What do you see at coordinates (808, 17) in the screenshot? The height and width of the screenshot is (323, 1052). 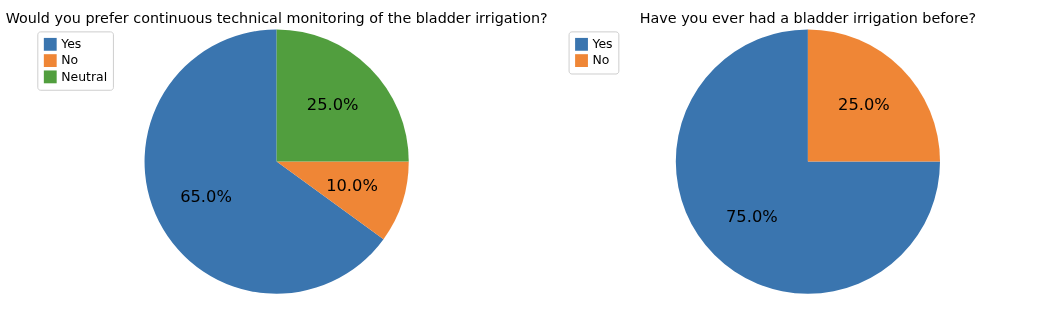 I see `chart-title: Have you ever had a bladder irrigation before?` at bounding box center [808, 17].